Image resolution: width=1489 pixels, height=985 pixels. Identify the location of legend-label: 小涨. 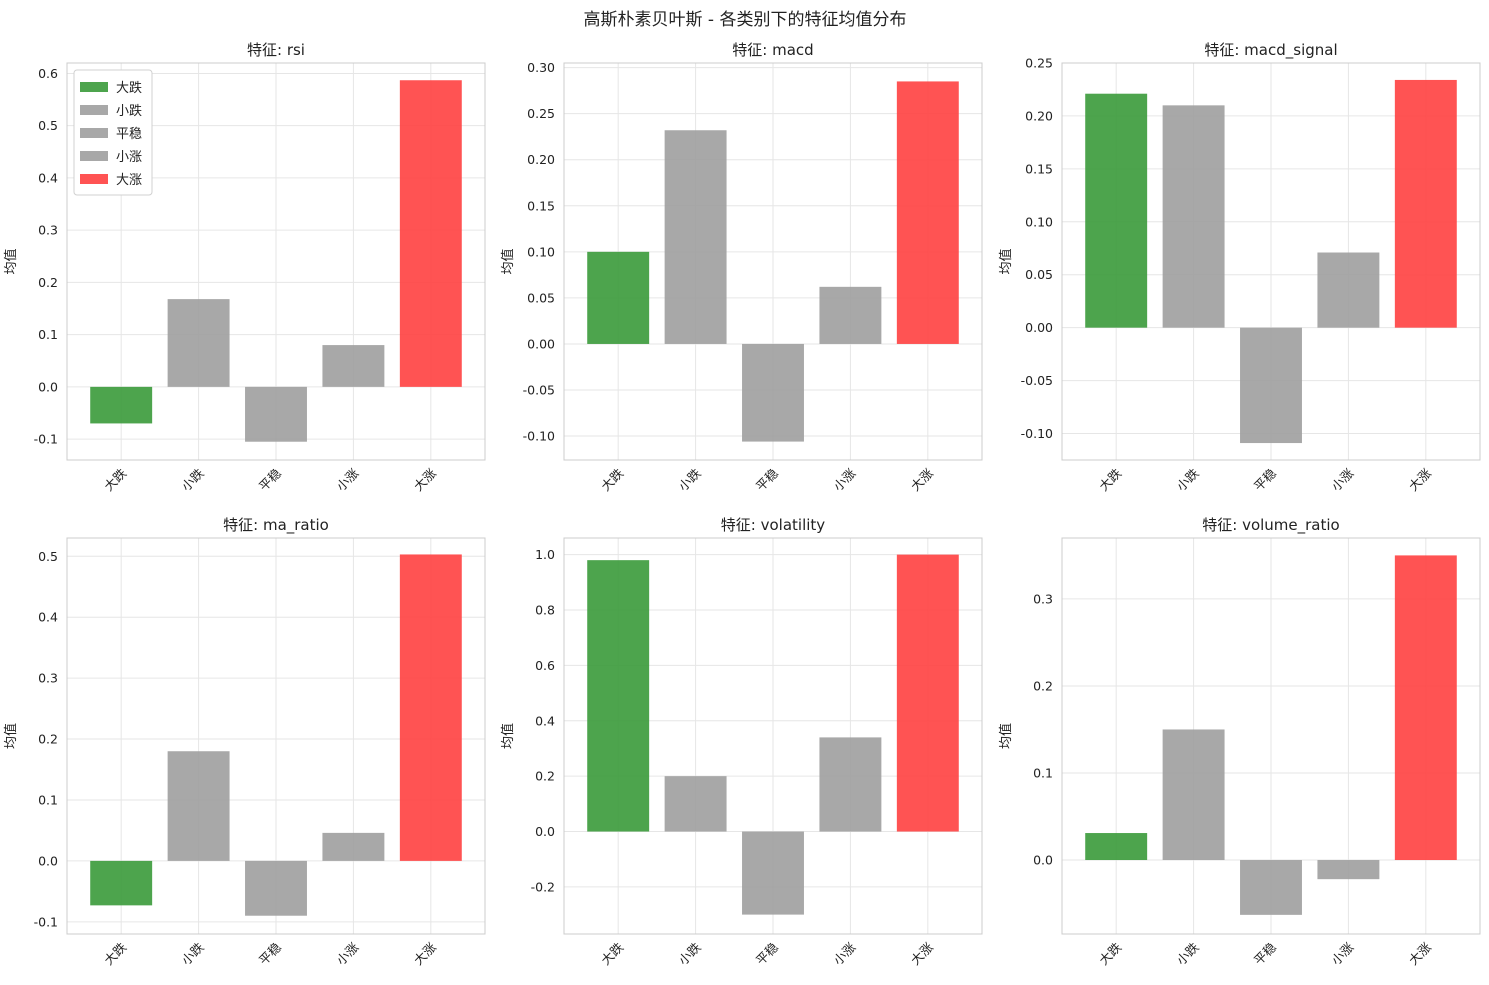
(129, 157).